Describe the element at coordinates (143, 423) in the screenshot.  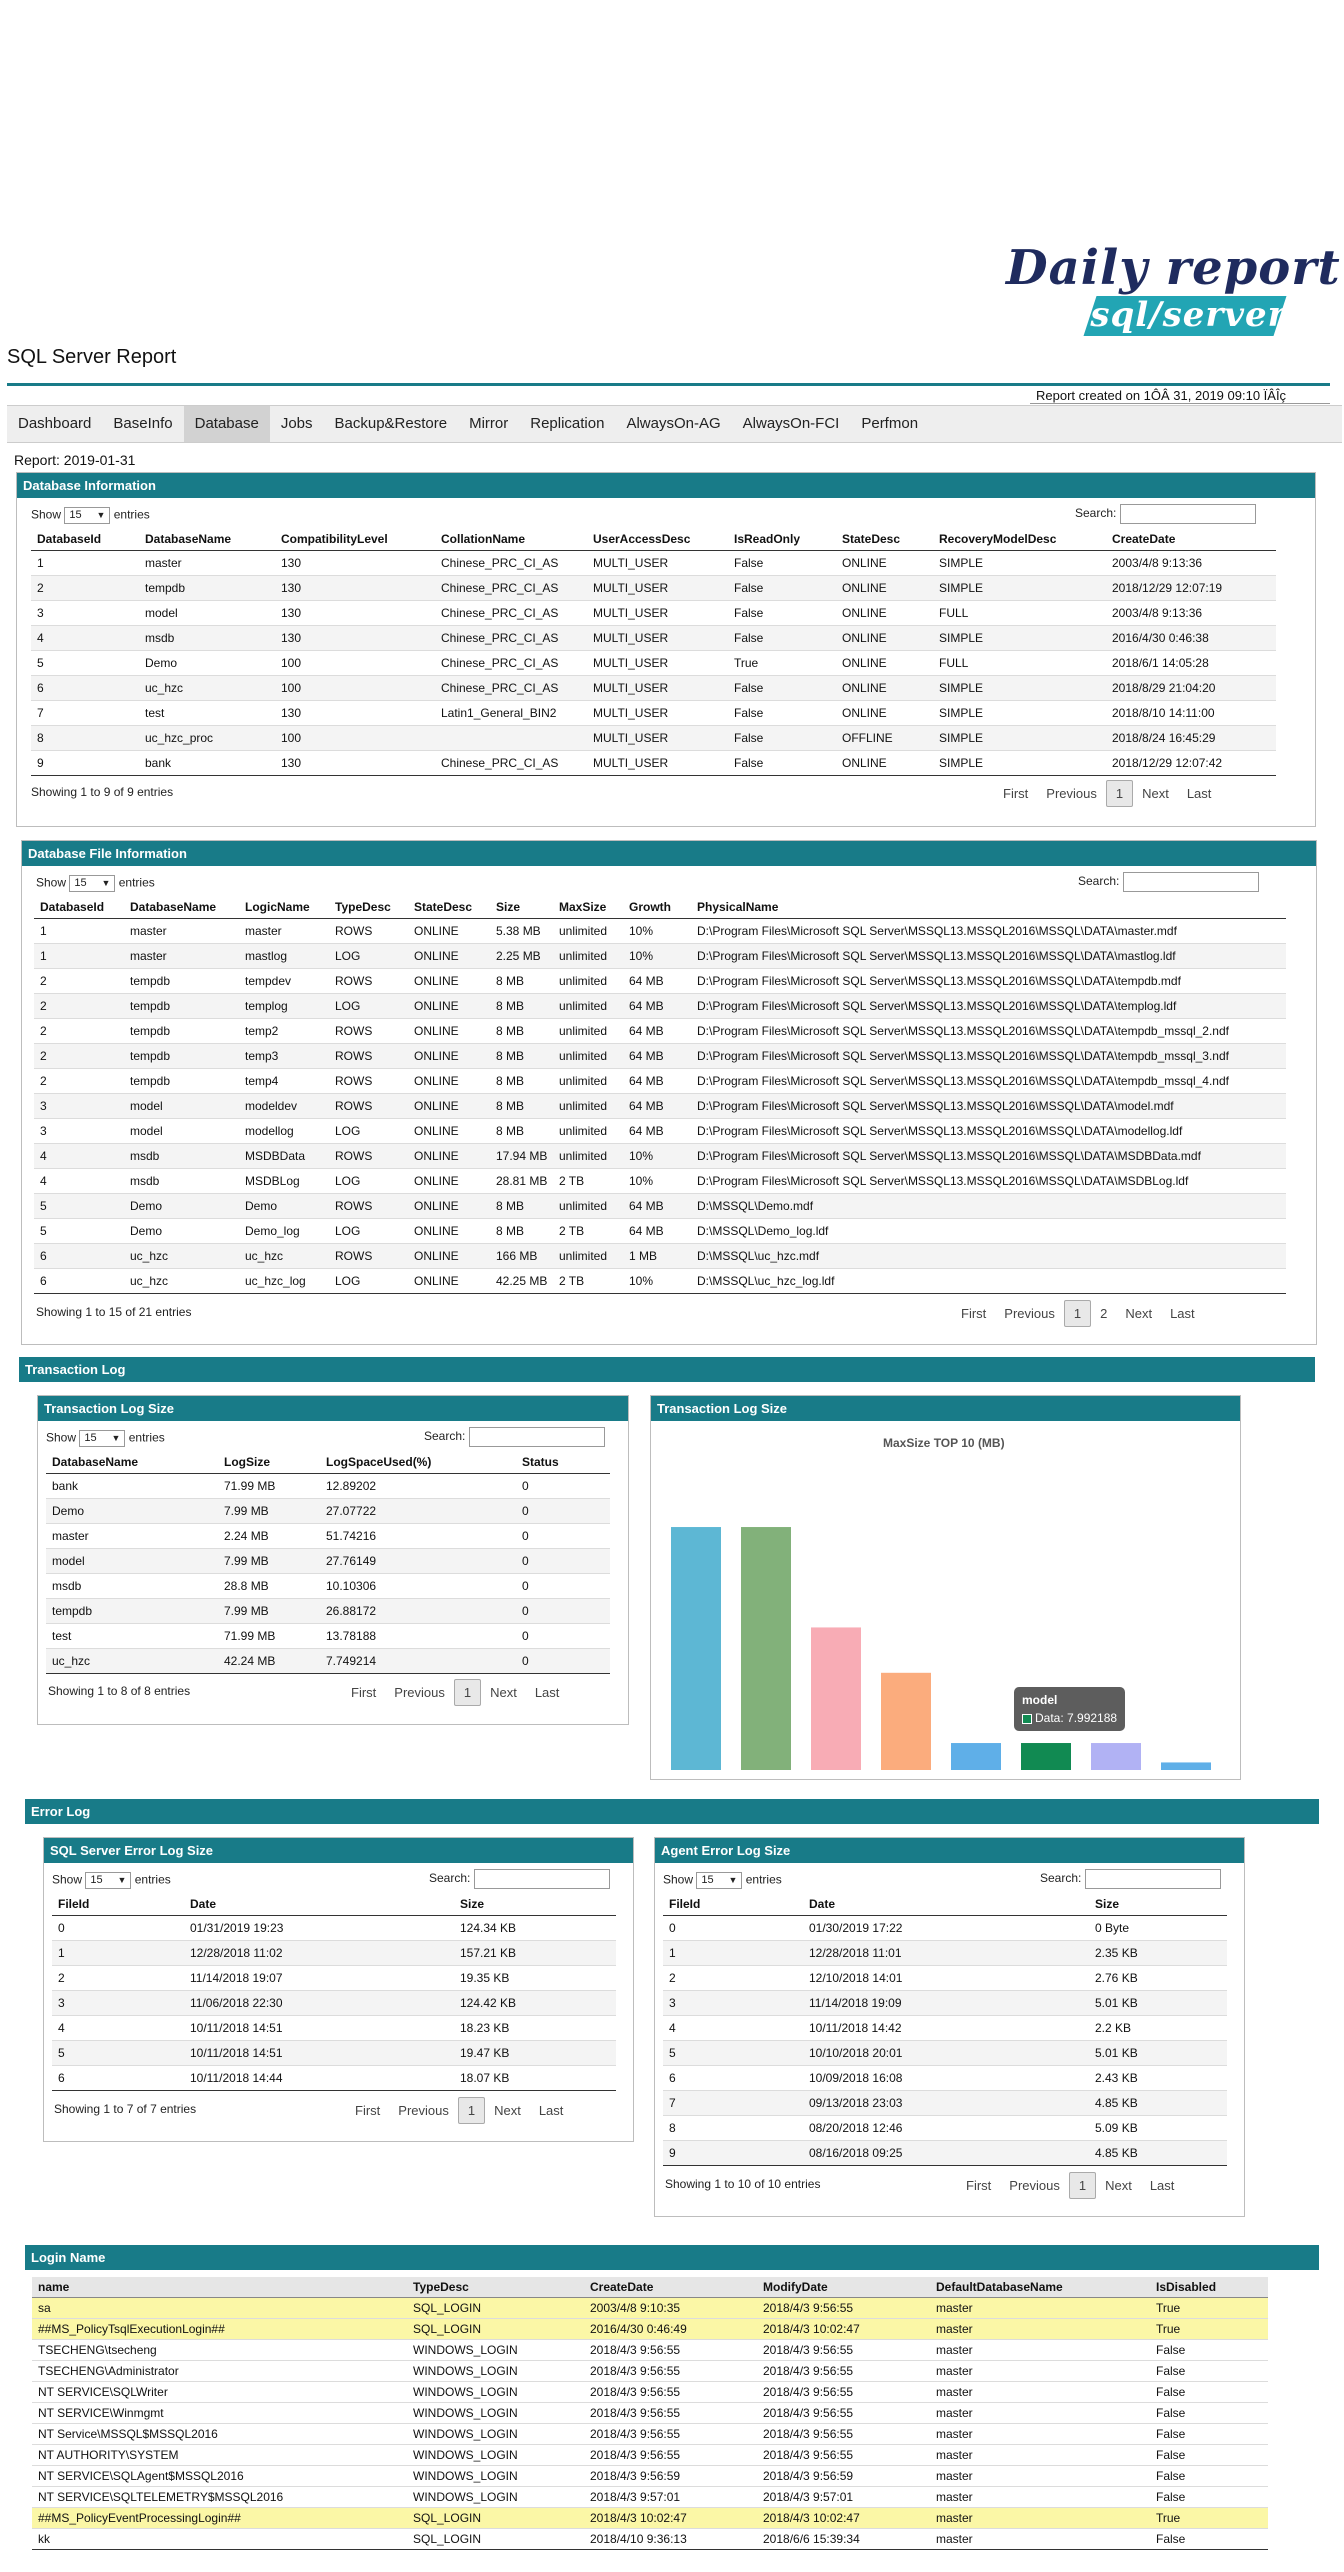
I see `tab-baseinfo: BaseInfo` at that location.